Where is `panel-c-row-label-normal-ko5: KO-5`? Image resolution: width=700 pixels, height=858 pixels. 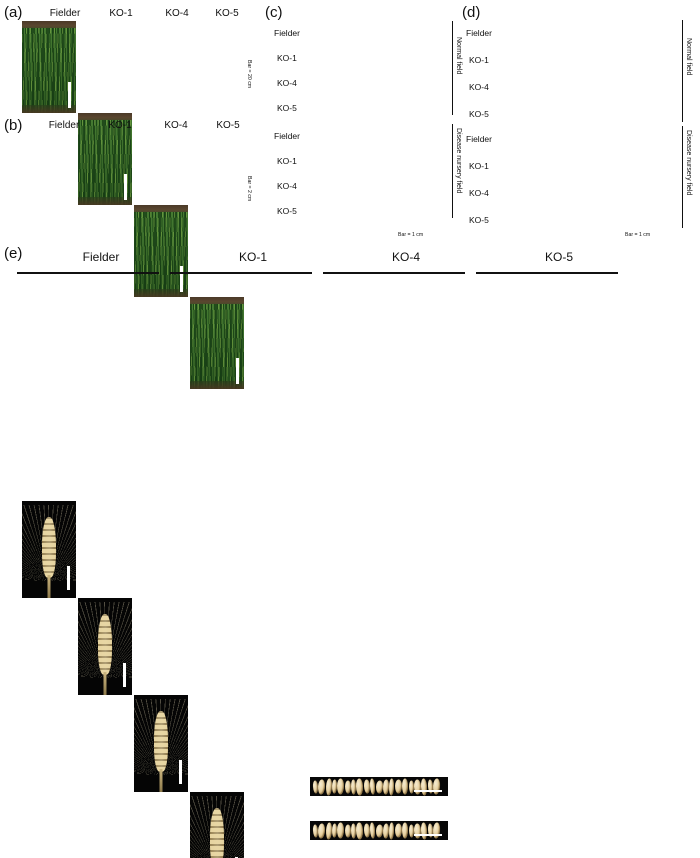
panel-c-row-label-normal-ko5: KO-5 is located at coordinates (287, 108).